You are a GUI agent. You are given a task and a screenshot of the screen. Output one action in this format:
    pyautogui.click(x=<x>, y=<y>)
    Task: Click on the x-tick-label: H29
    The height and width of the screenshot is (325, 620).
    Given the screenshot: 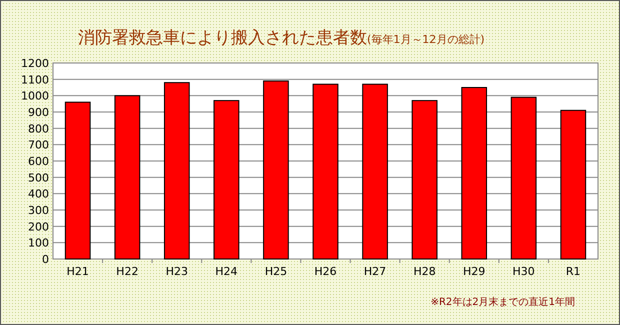 What is the action you would take?
    pyautogui.click(x=474, y=271)
    